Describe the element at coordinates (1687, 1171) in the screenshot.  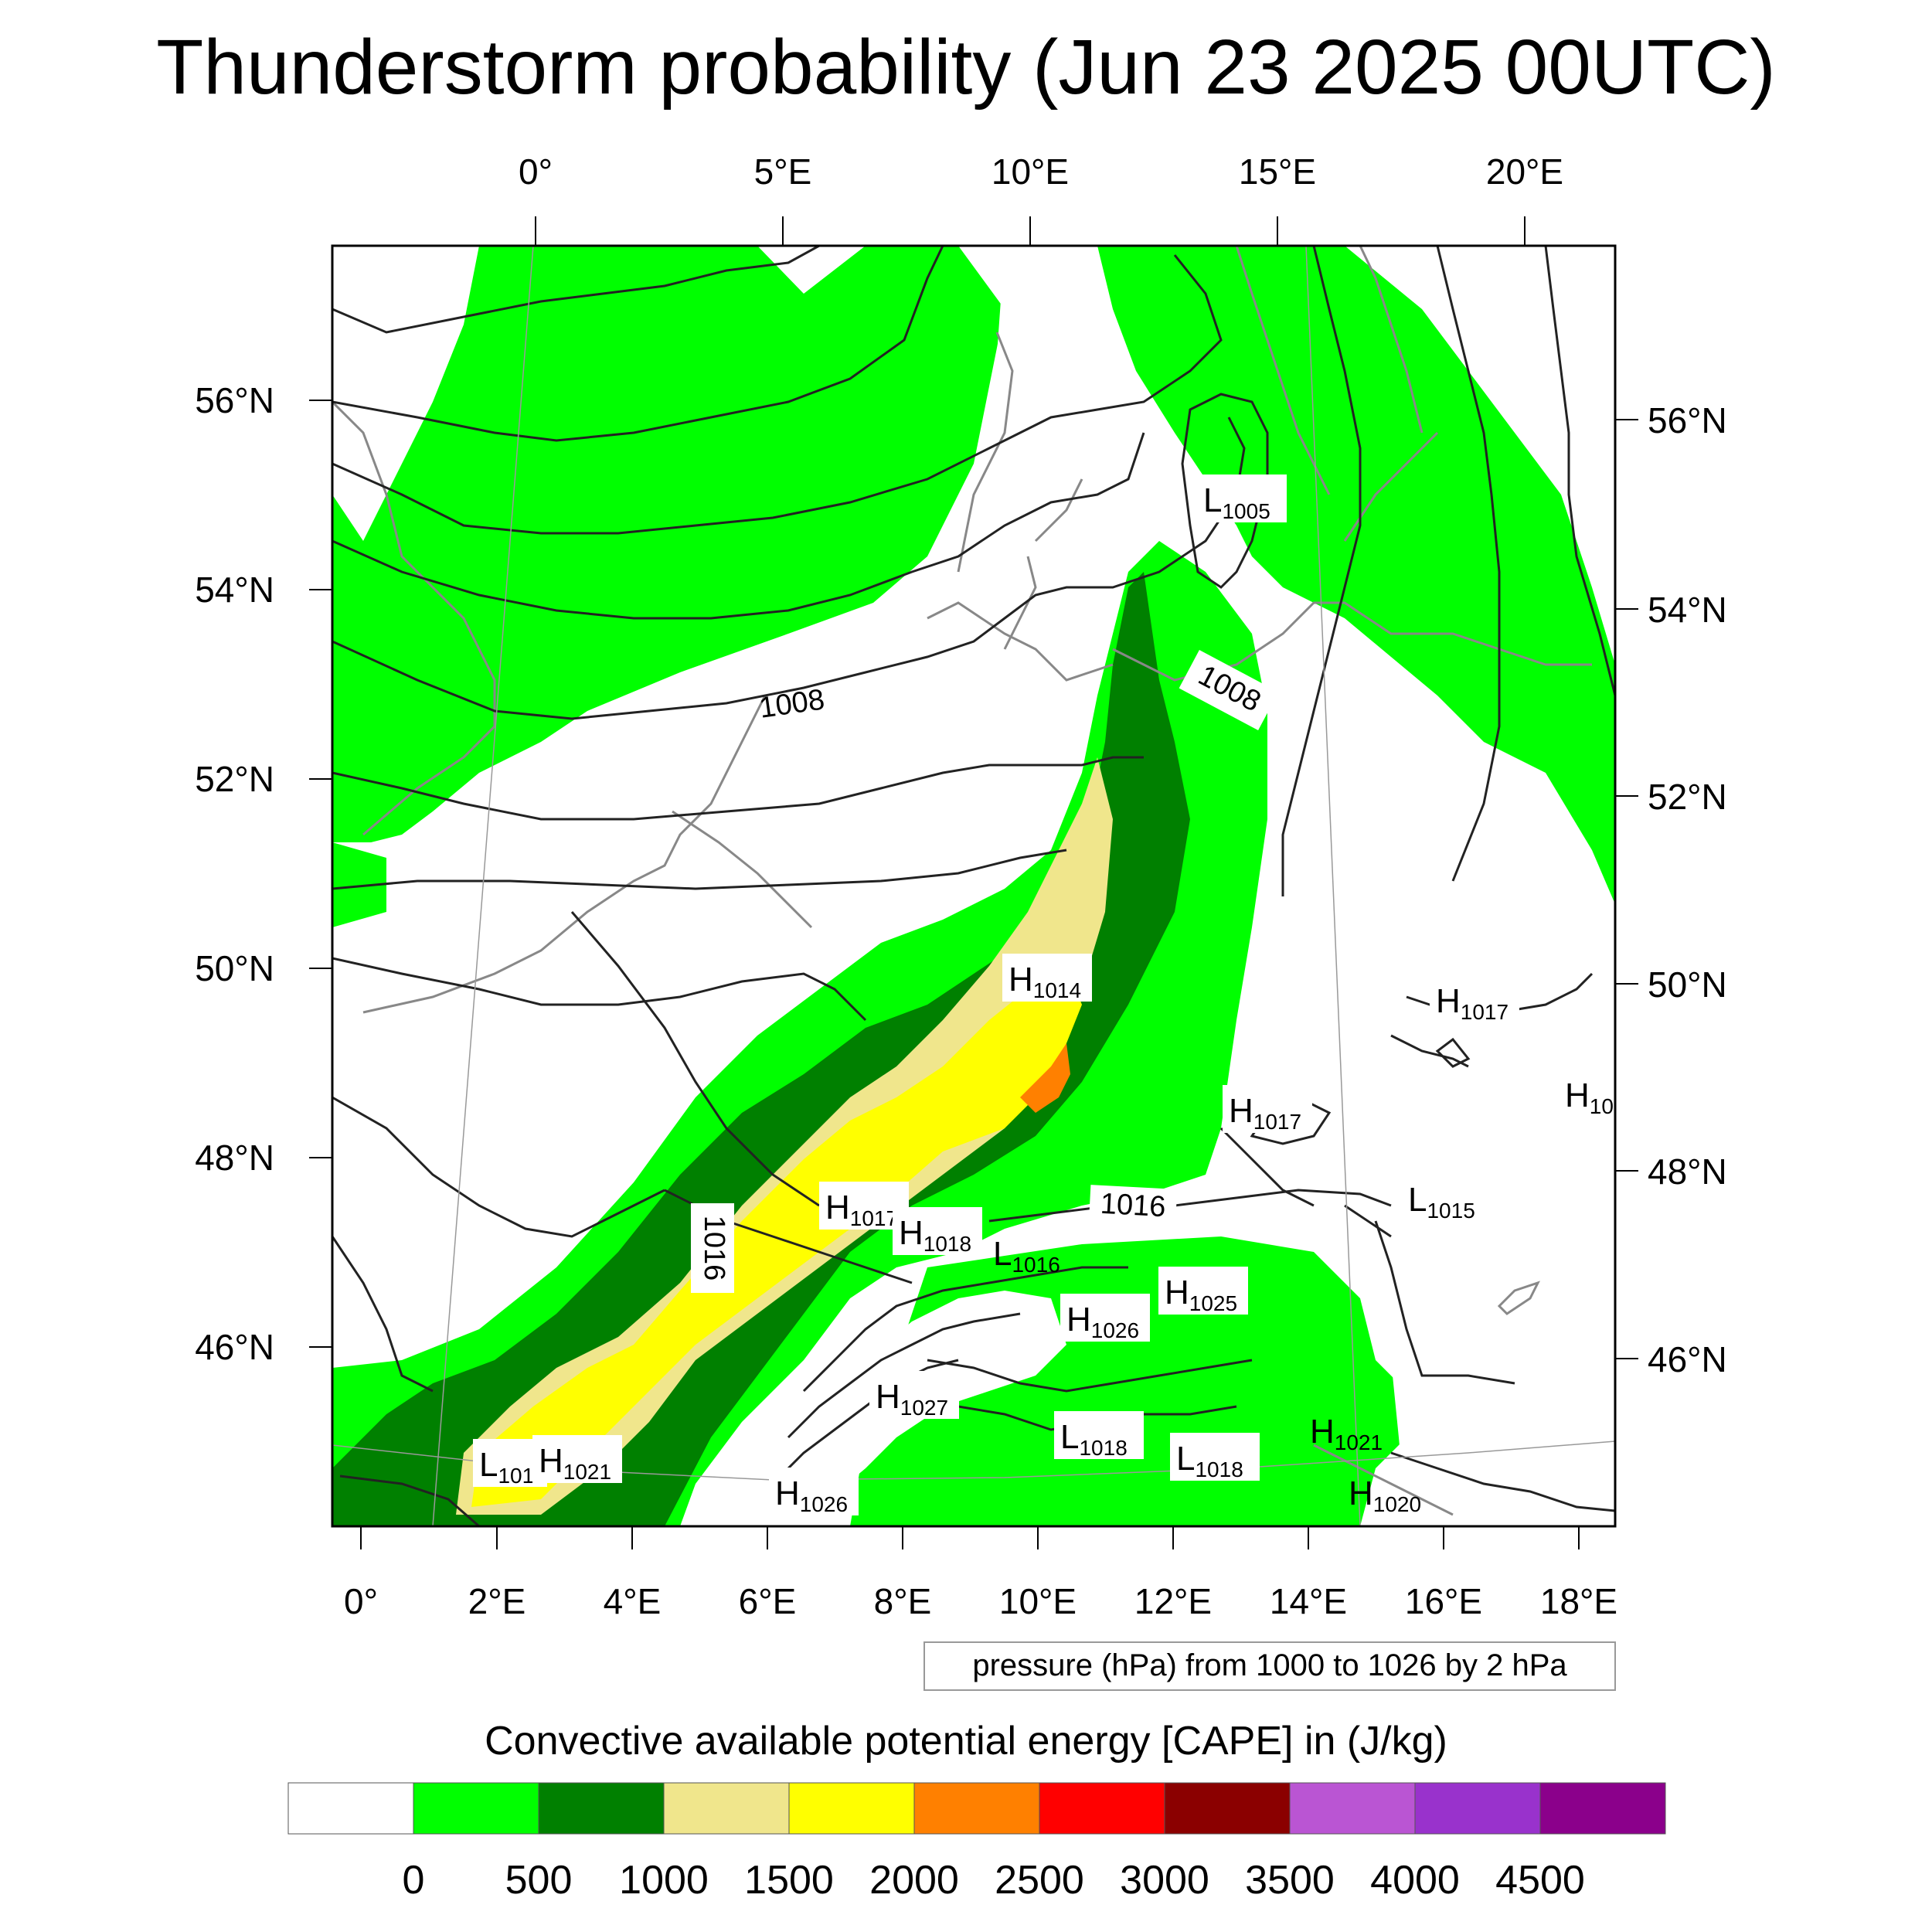
I see `right-lat-label-4: 48°N` at that location.